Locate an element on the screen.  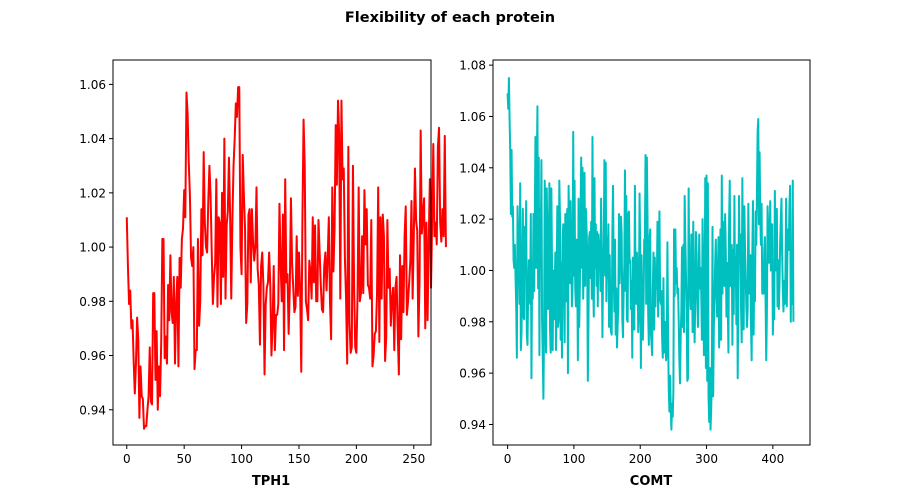
x-tick-label: 150 is located at coordinates (299, 459).